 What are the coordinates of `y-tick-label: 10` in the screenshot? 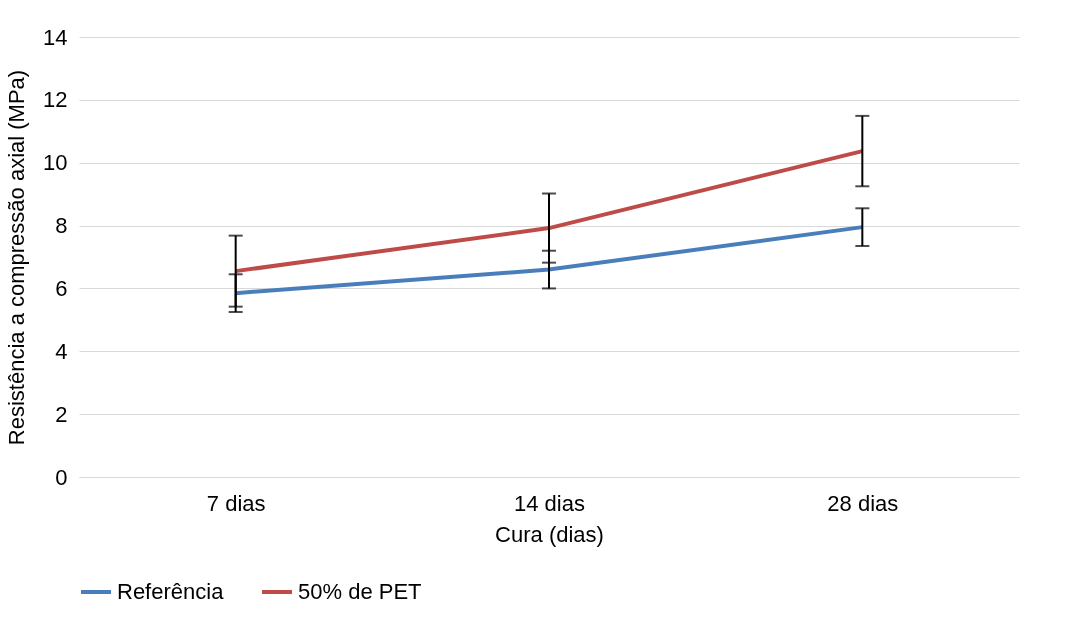 It's located at (55, 163).